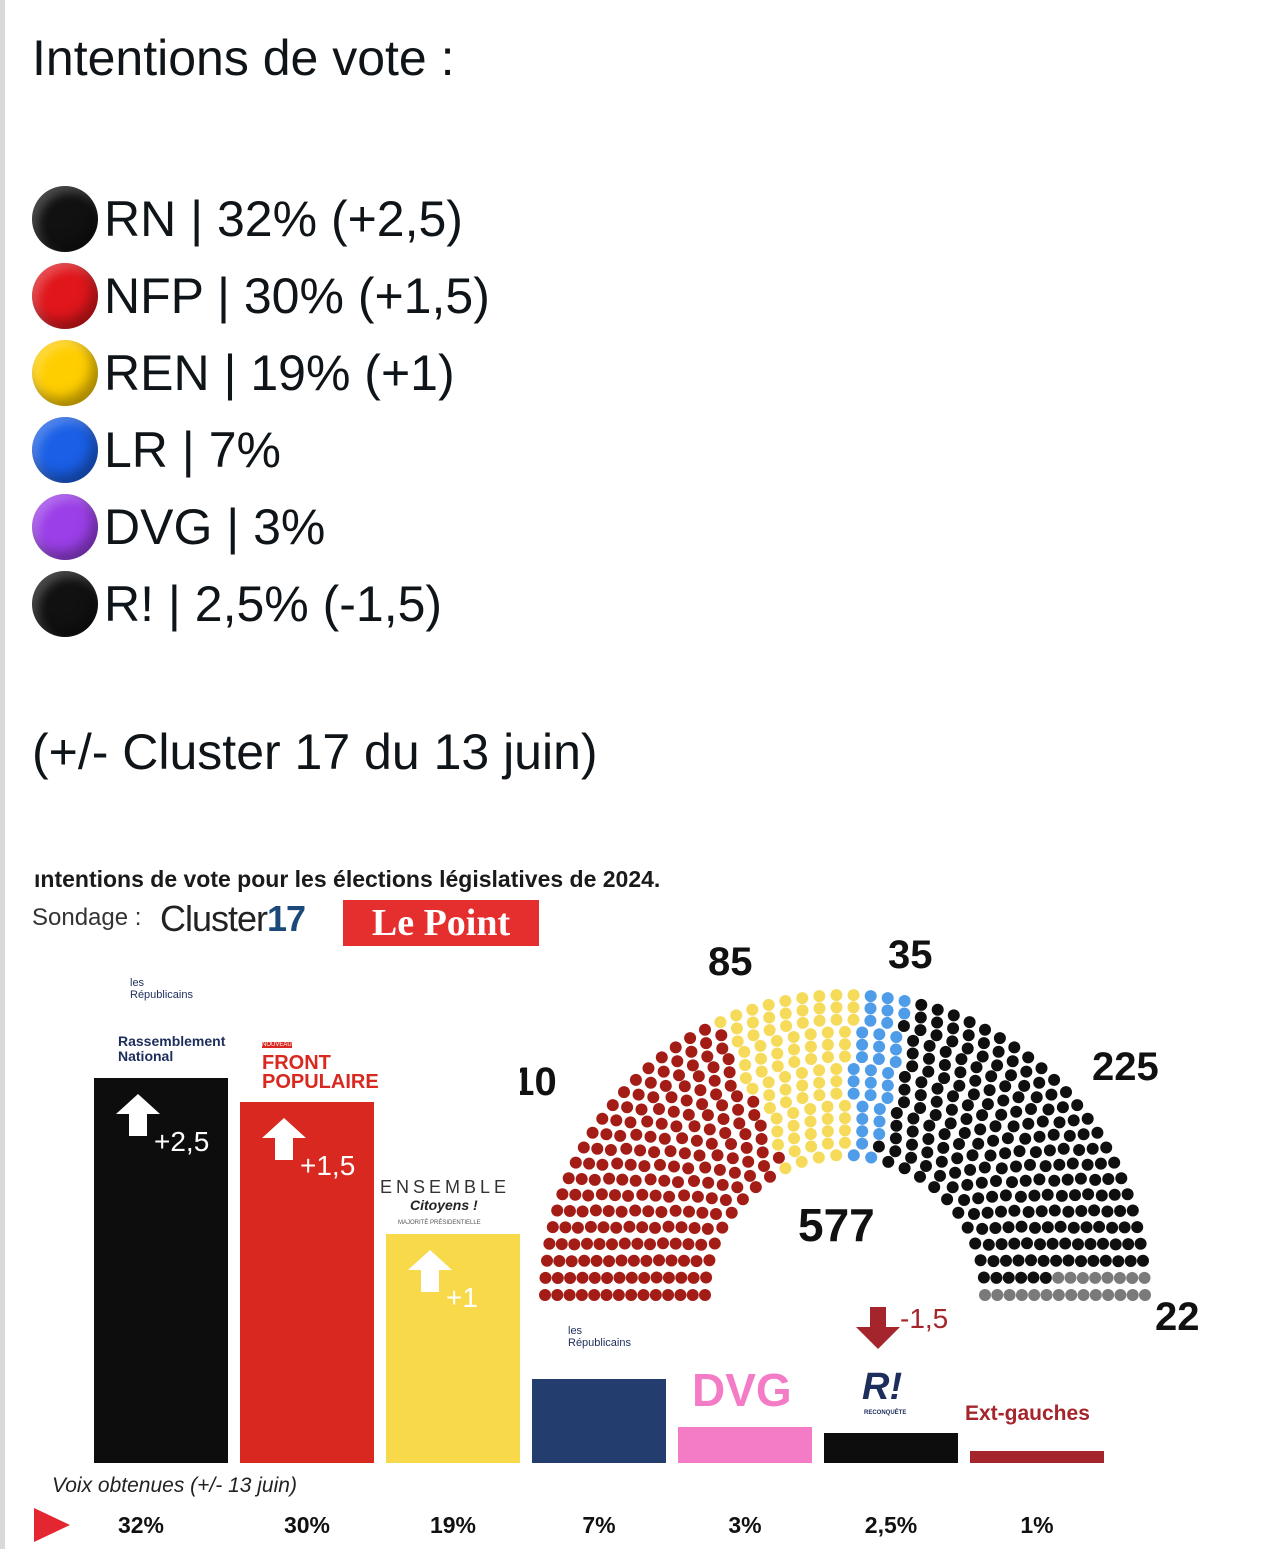 This screenshot has height=1549, width=1284. Describe the element at coordinates (891, 1447) in the screenshot. I see `bar-r` at that location.